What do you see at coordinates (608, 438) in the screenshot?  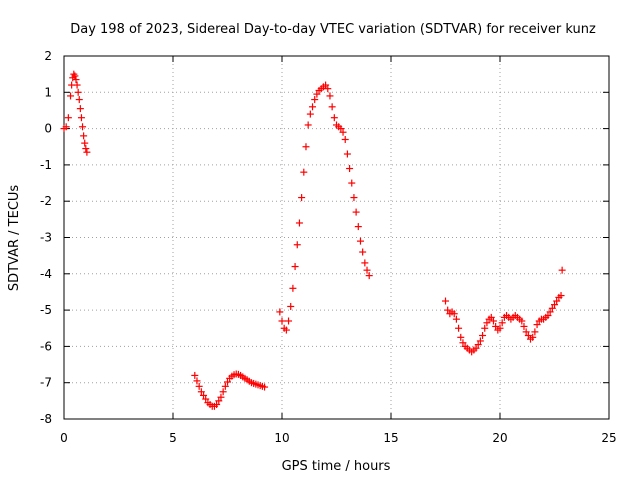 I see `x-tick-label: 25` at bounding box center [608, 438].